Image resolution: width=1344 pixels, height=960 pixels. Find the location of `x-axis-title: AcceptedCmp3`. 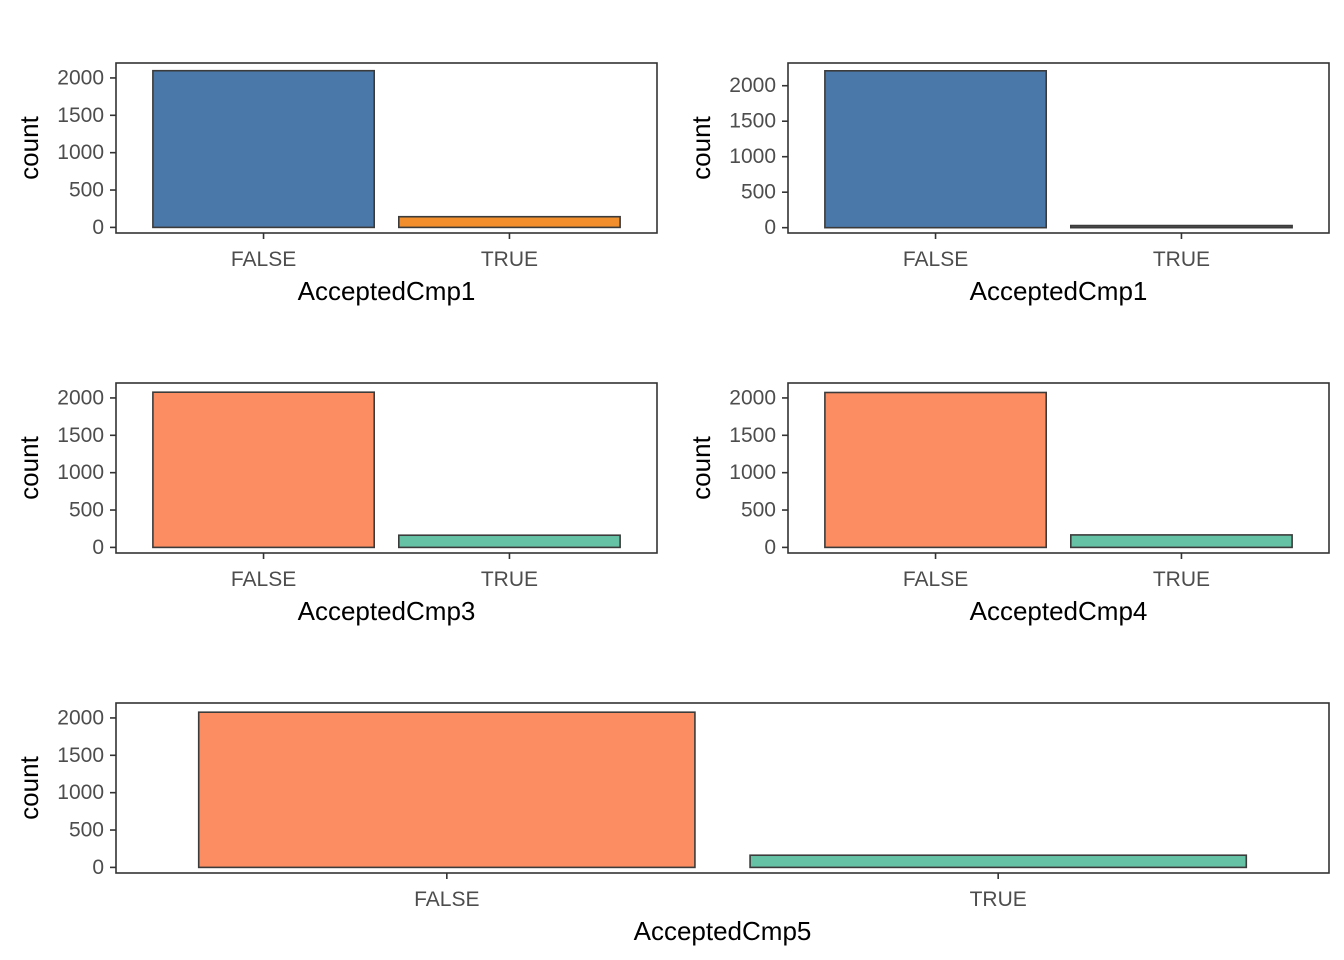

x-axis-title: AcceptedCmp3 is located at coordinates (387, 611).